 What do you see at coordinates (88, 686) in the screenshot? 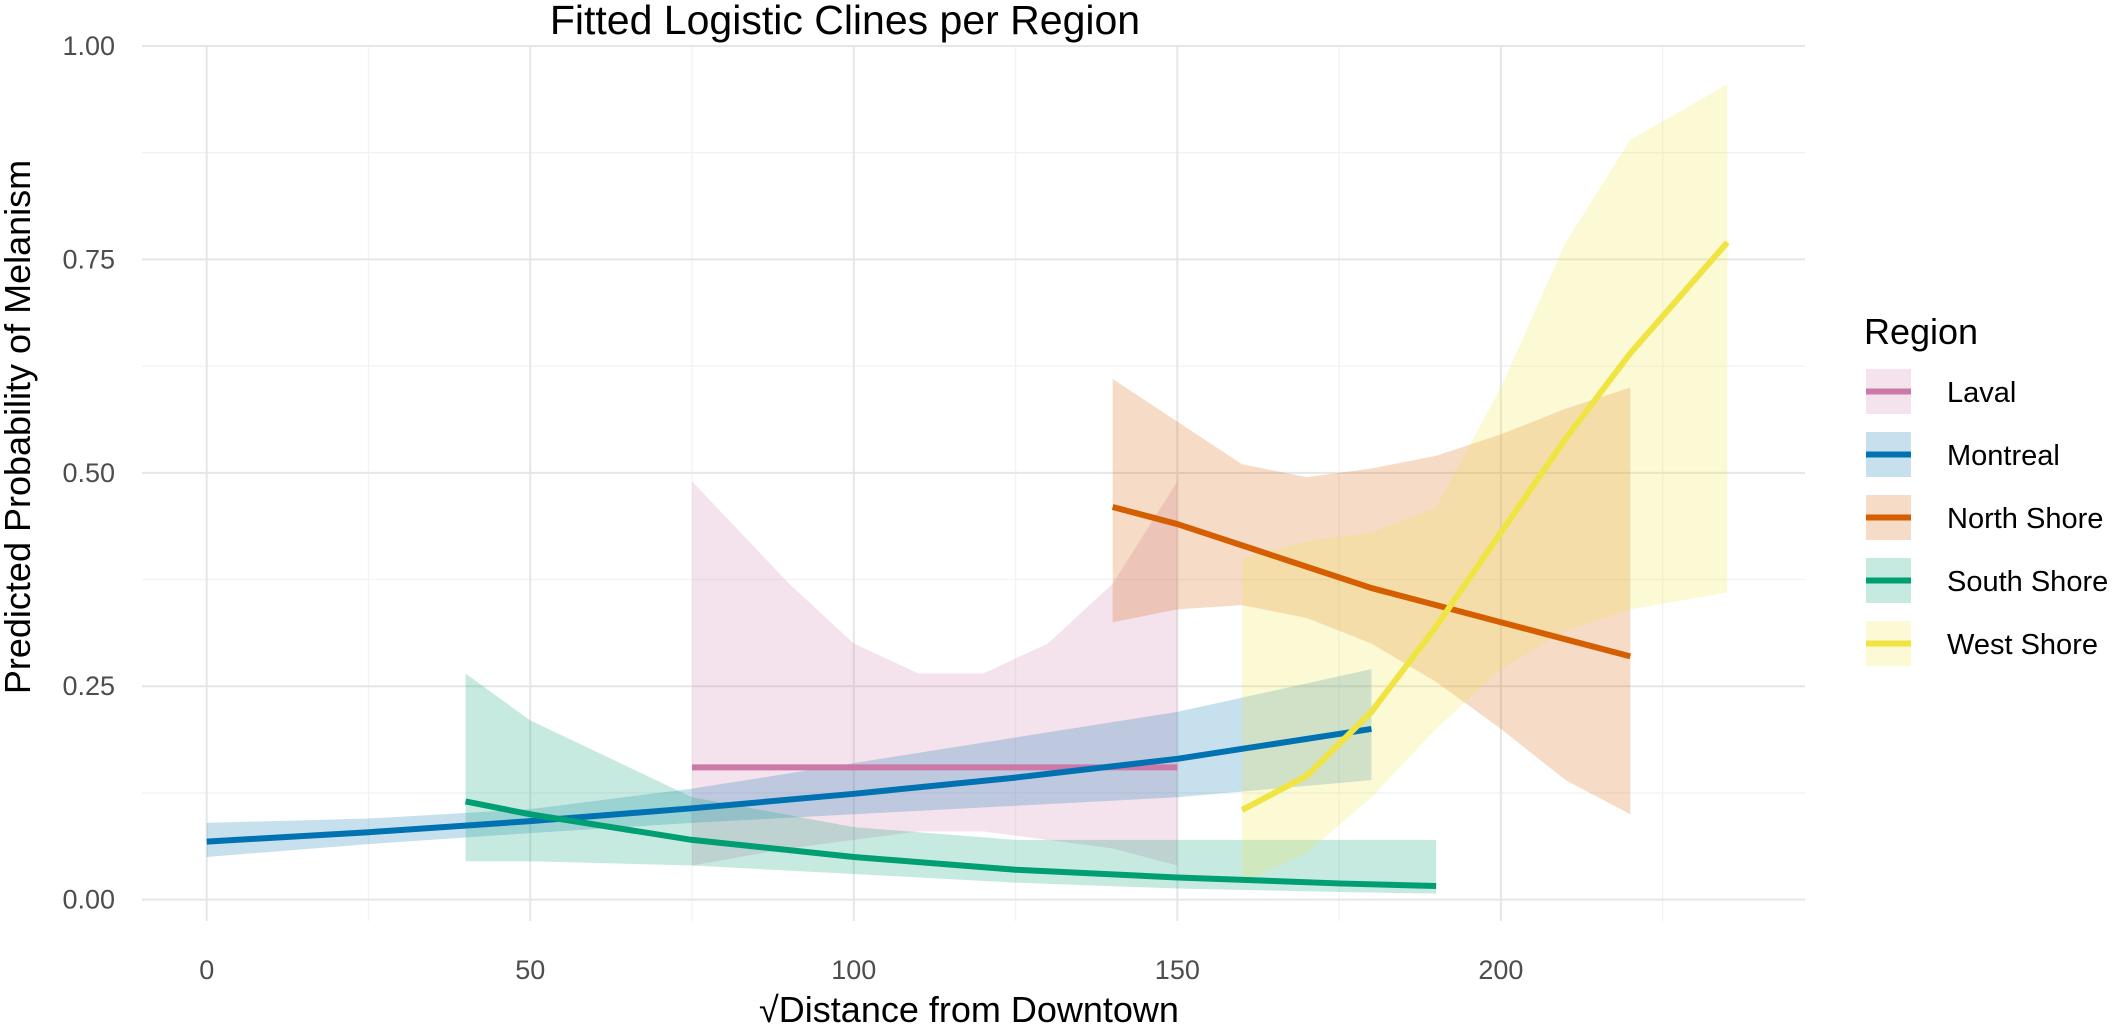
I see `y-tick-label: 0.25` at bounding box center [88, 686].